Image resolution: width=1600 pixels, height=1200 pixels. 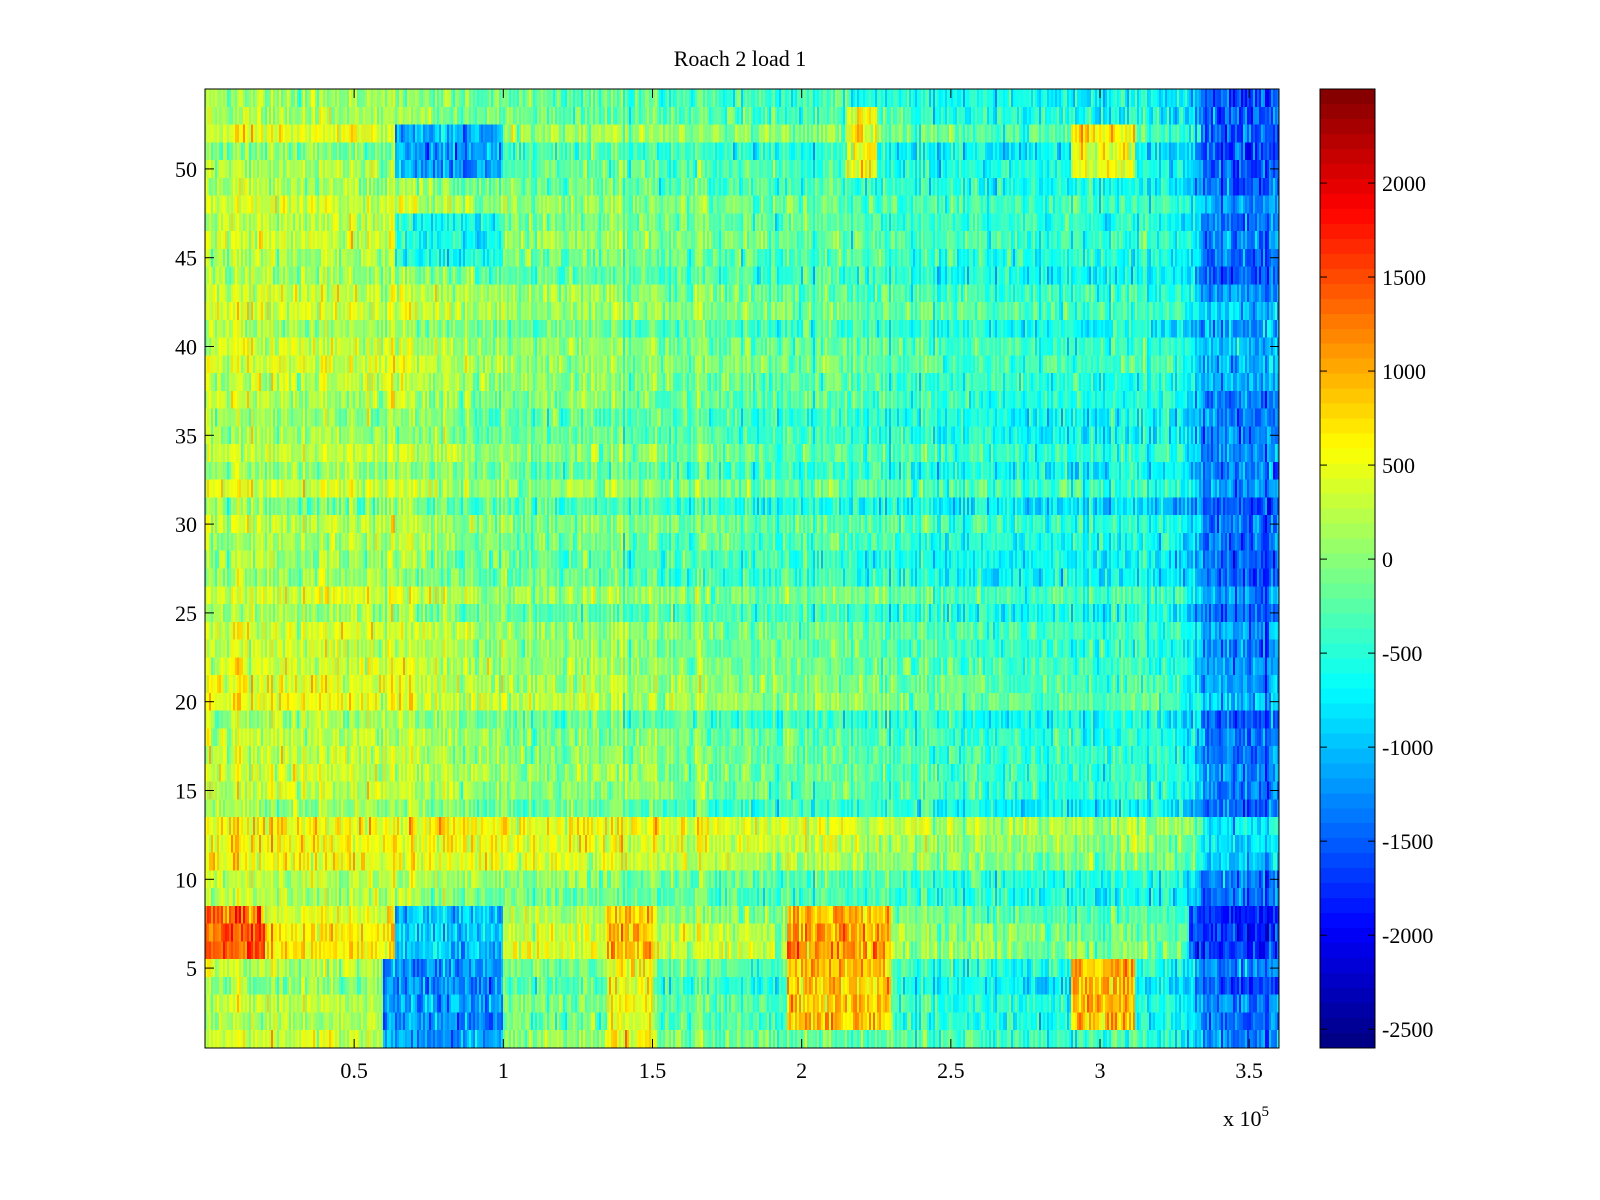 I want to click on colorbar-tick-label: 1500, so click(x=1404, y=277).